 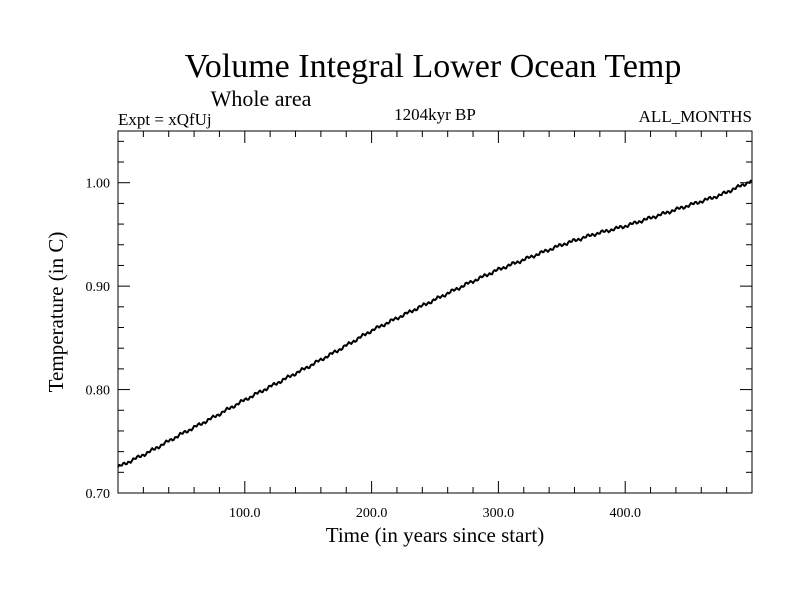 What do you see at coordinates (261, 98) in the screenshot?
I see `chart-subtitle: Whole area` at bounding box center [261, 98].